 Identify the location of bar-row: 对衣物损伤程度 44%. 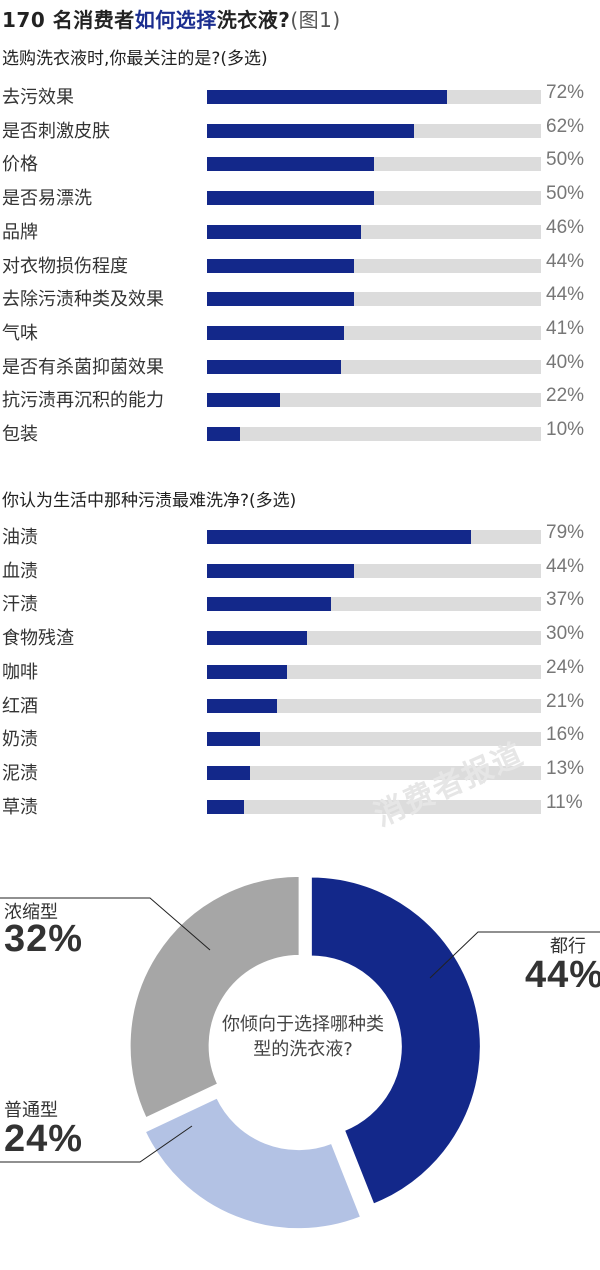
(300, 265).